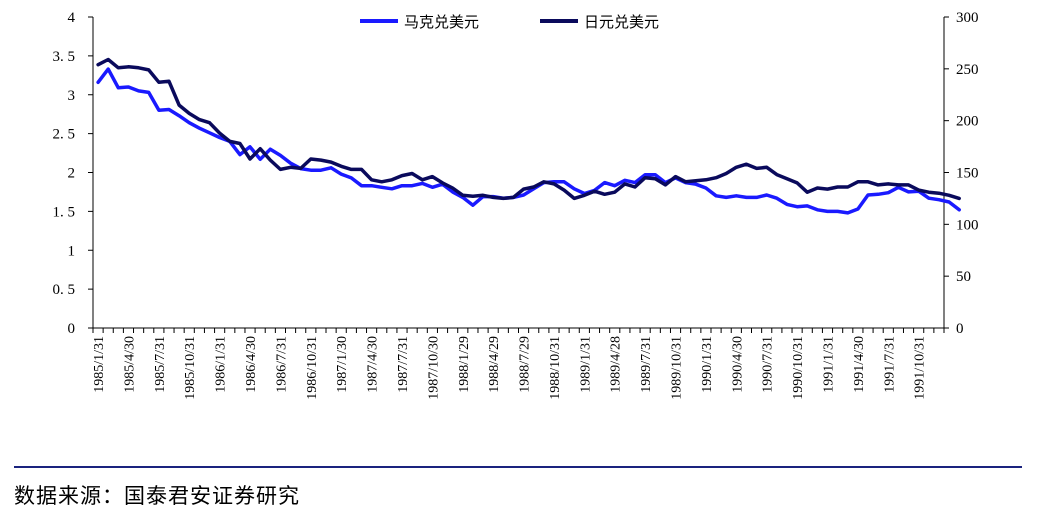 The height and width of the screenshot is (513, 1046). What do you see at coordinates (433, 368) in the screenshot?
I see `x-axis-tick-label: 1987/10/30` at bounding box center [433, 368].